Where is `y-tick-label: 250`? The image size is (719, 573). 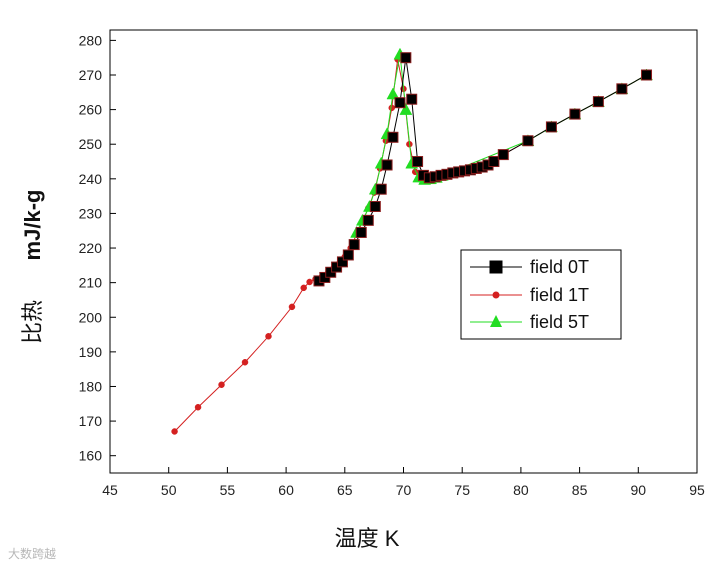
y-tick-label: 250 is located at coordinates (91, 144).